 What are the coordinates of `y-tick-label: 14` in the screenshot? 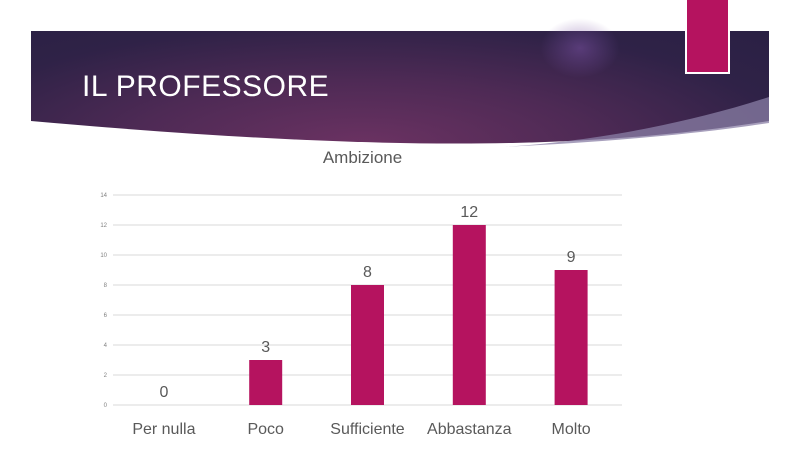 It's located at (103, 196).